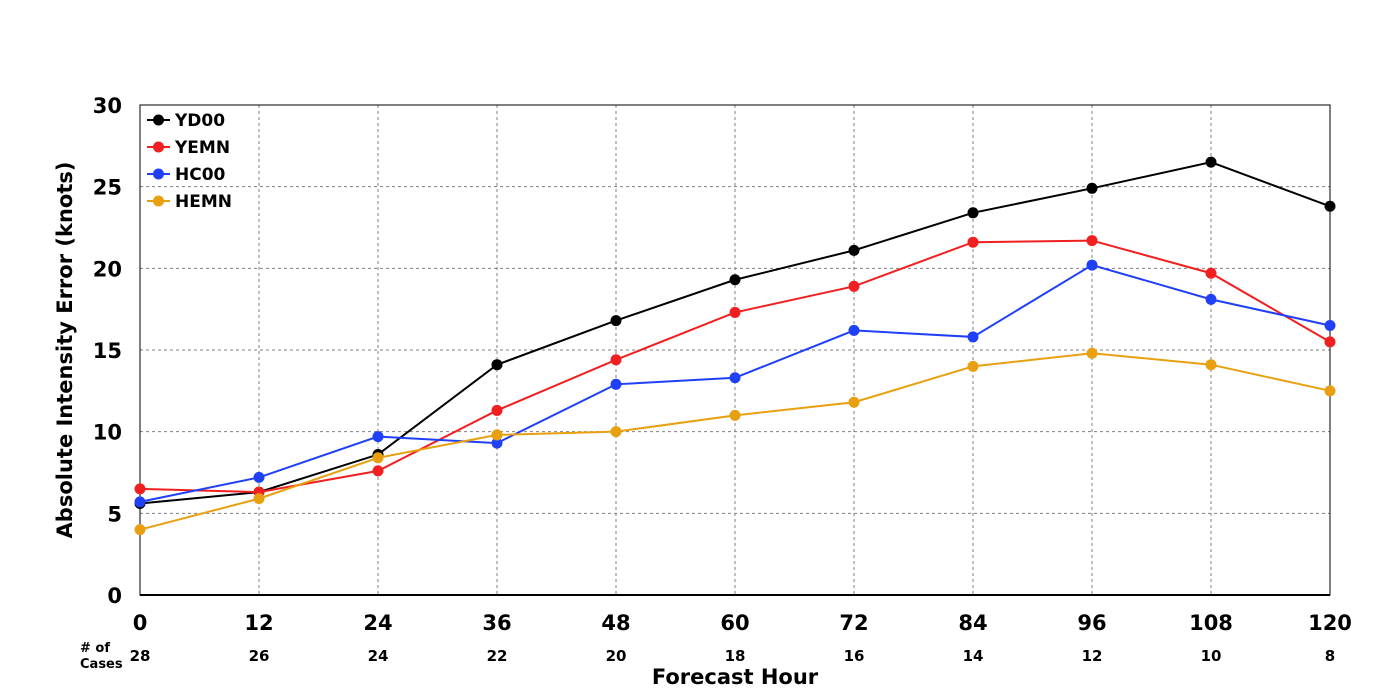 This screenshot has height=700, width=1400. What do you see at coordinates (107, 433) in the screenshot?
I see `y-tick-label: 10` at bounding box center [107, 433].